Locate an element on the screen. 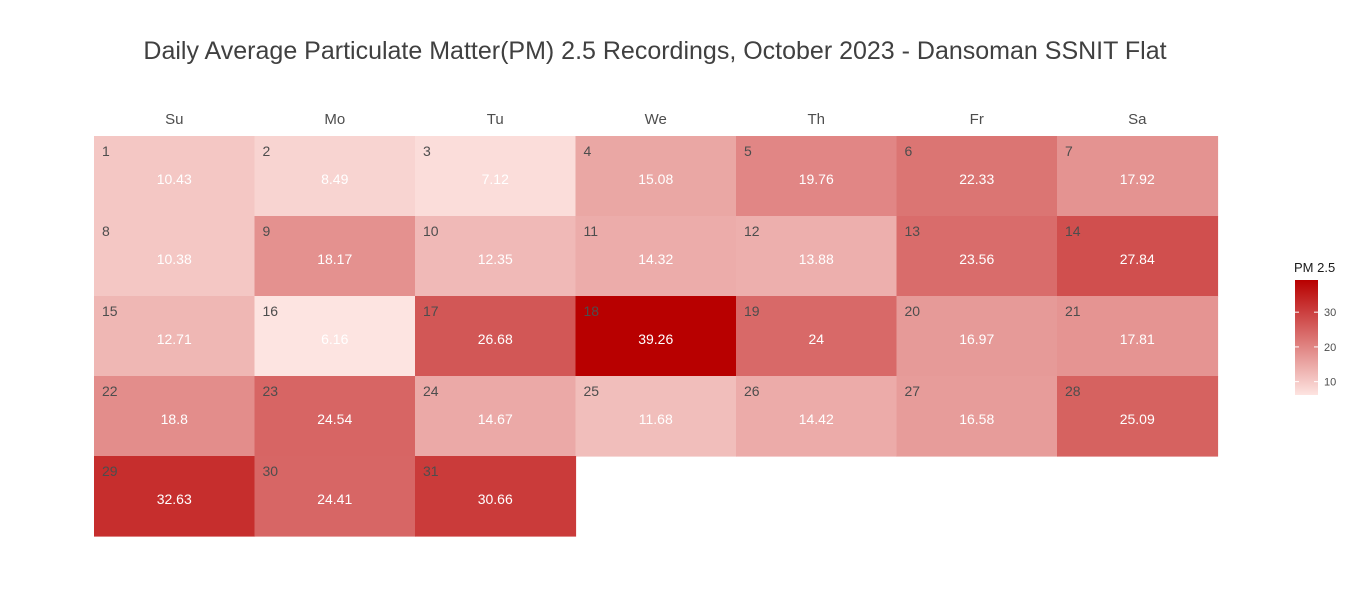 The image size is (1367, 602). pm25-value-label: 14.32 is located at coordinates (655, 259).